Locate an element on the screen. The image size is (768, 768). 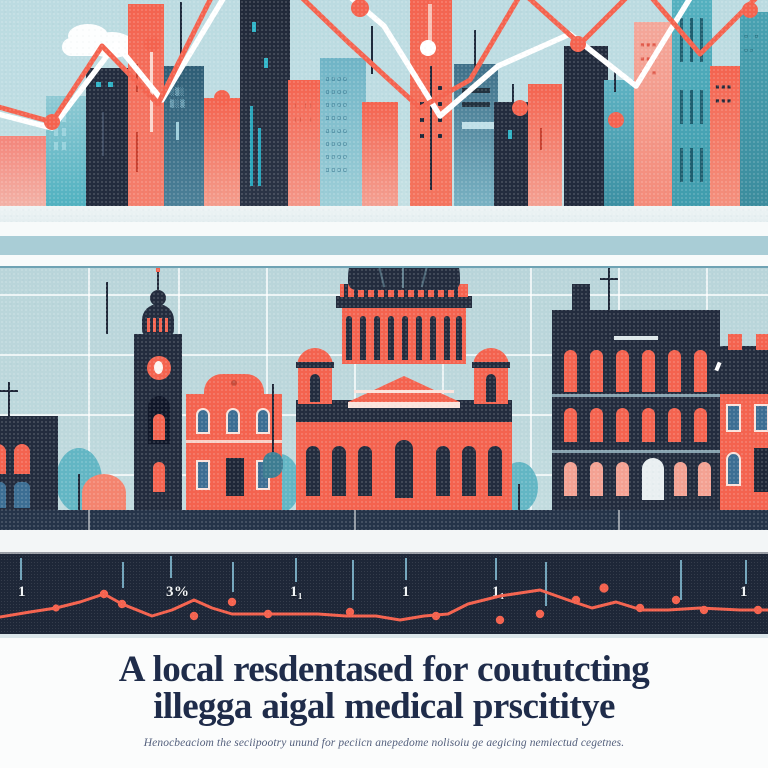
axis-tick-label: 1₁ is located at coordinates (296, 592).